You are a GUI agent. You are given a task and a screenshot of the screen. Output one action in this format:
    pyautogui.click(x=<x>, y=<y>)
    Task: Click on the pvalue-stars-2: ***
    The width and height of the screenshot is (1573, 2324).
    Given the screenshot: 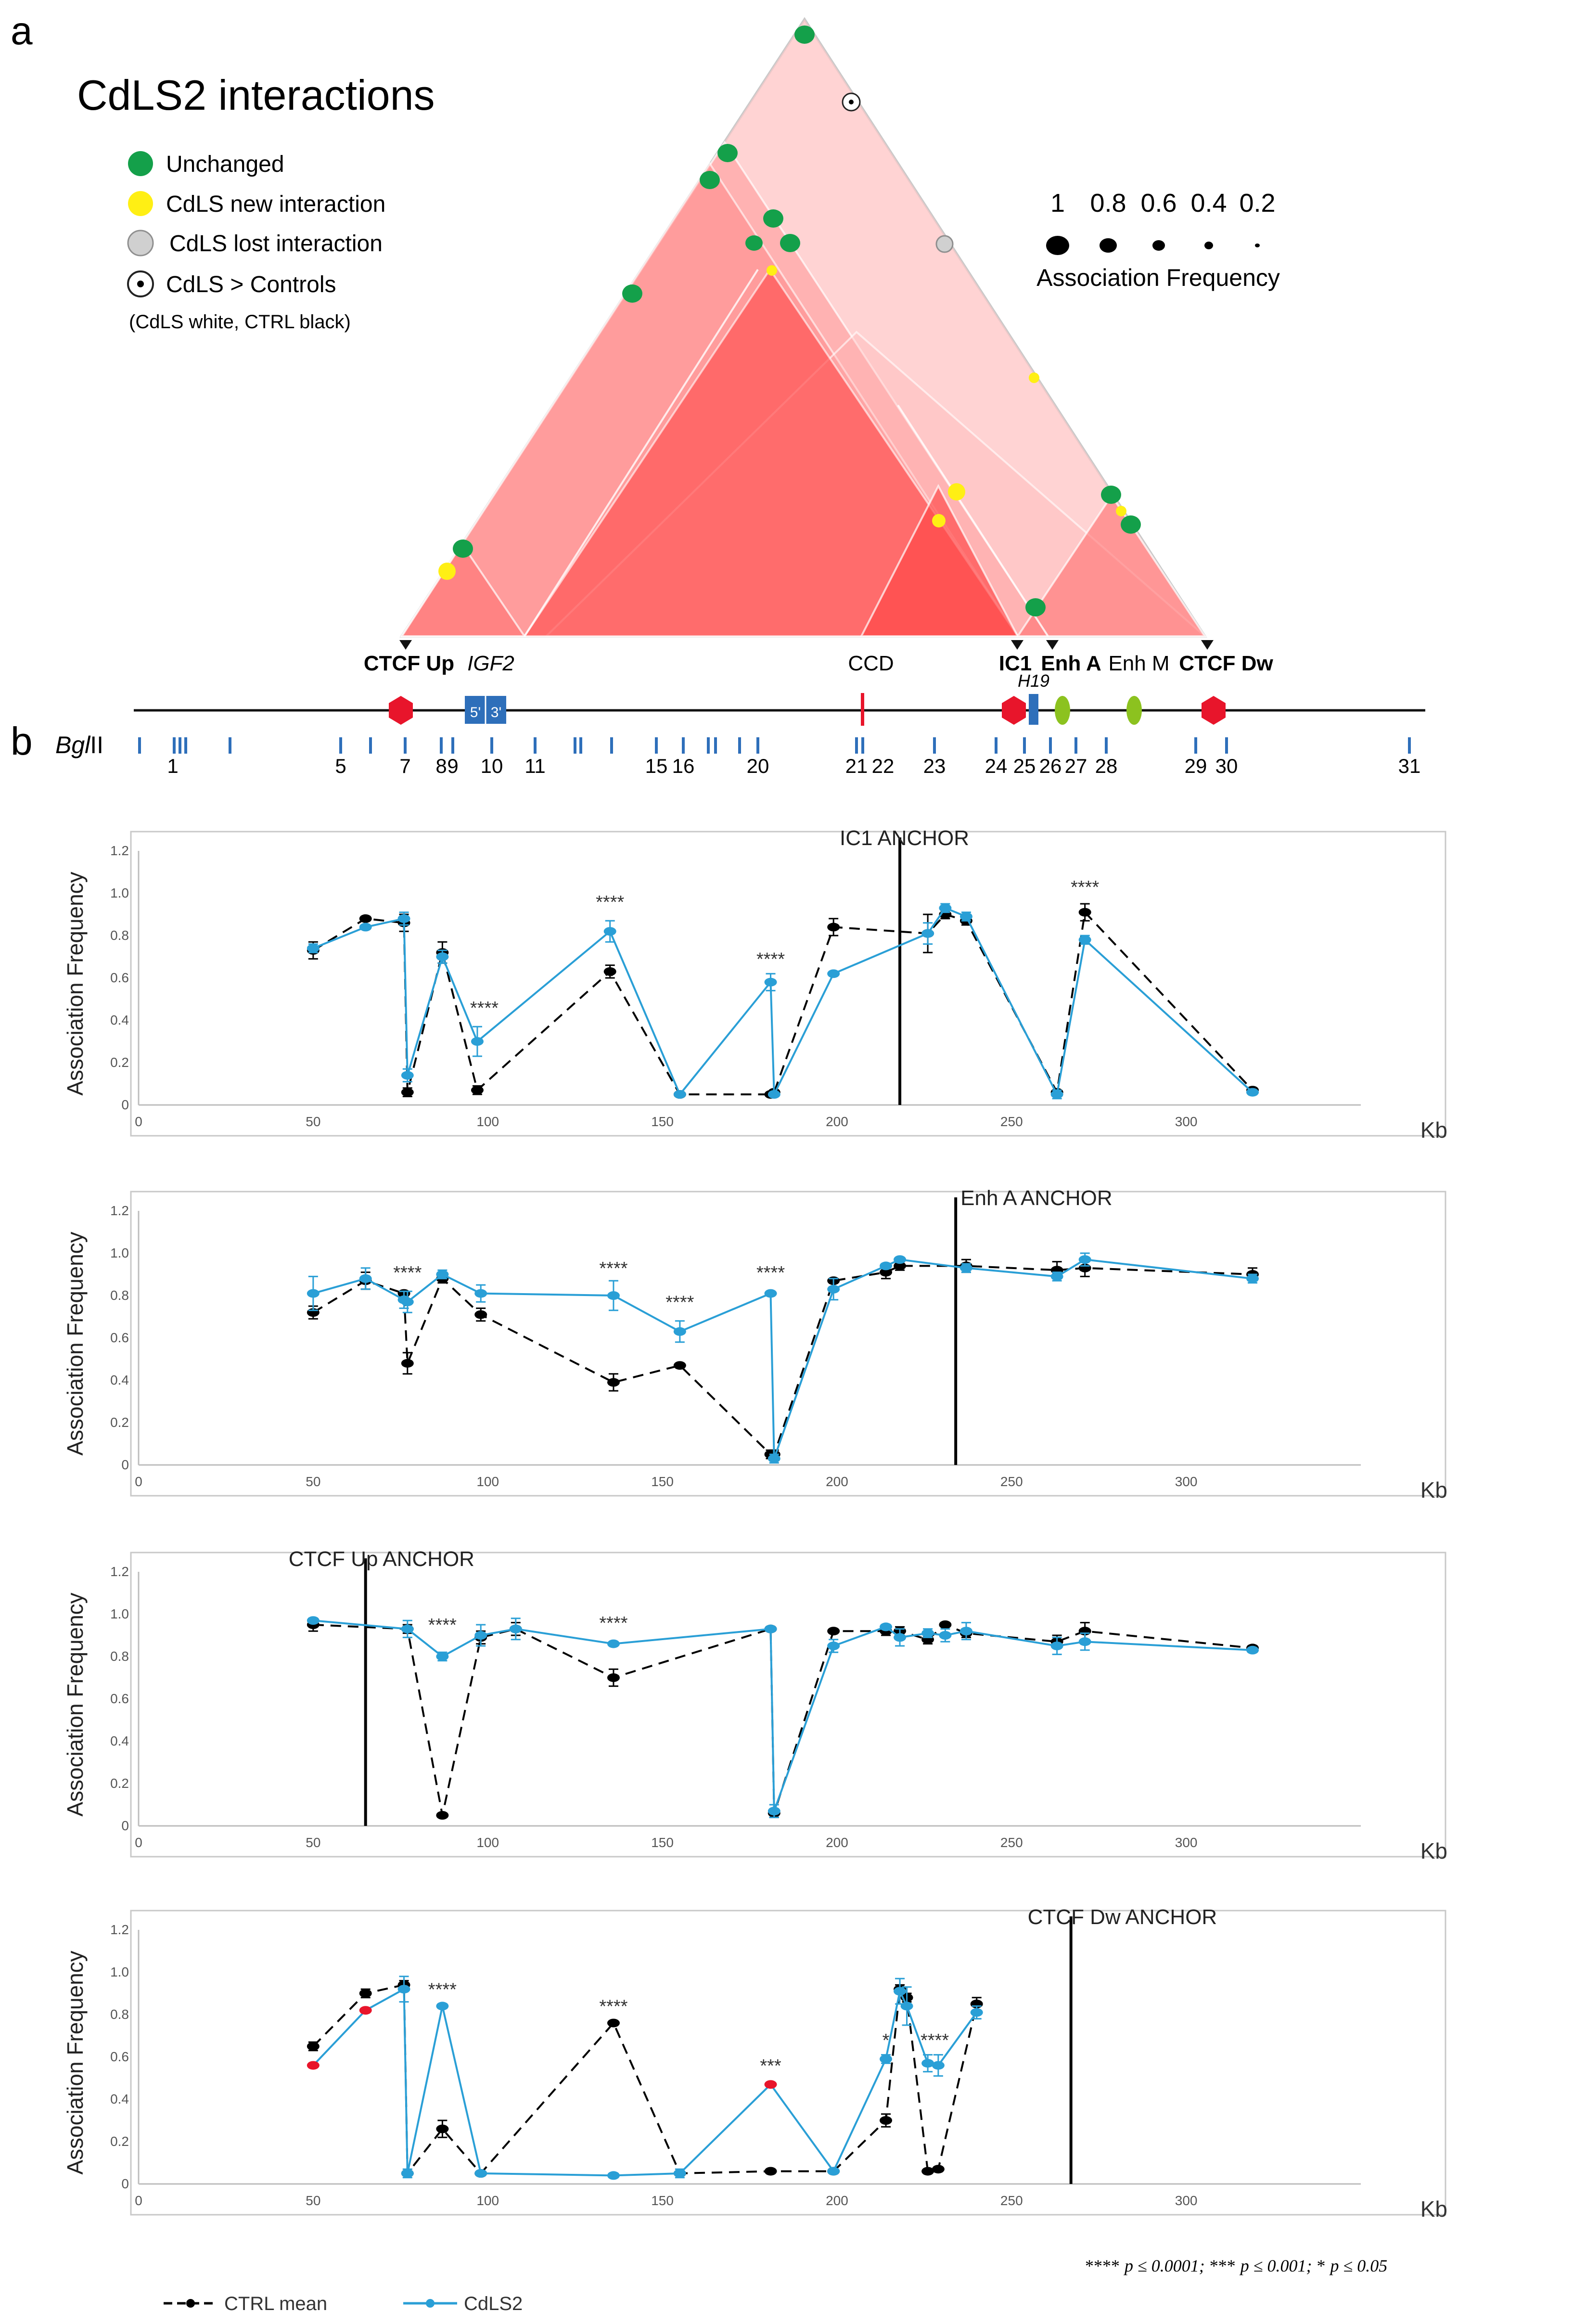 What is the action you would take?
    pyautogui.click(x=1223, y=2265)
    